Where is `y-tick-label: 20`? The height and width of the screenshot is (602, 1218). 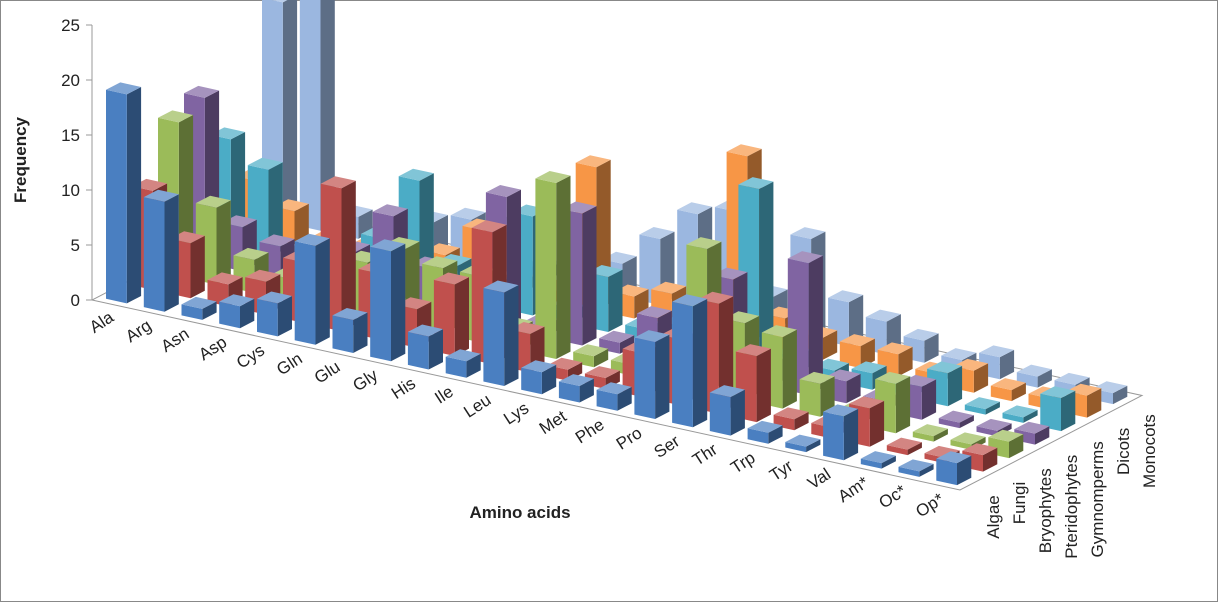 y-tick-label: 20 is located at coordinates (70, 80).